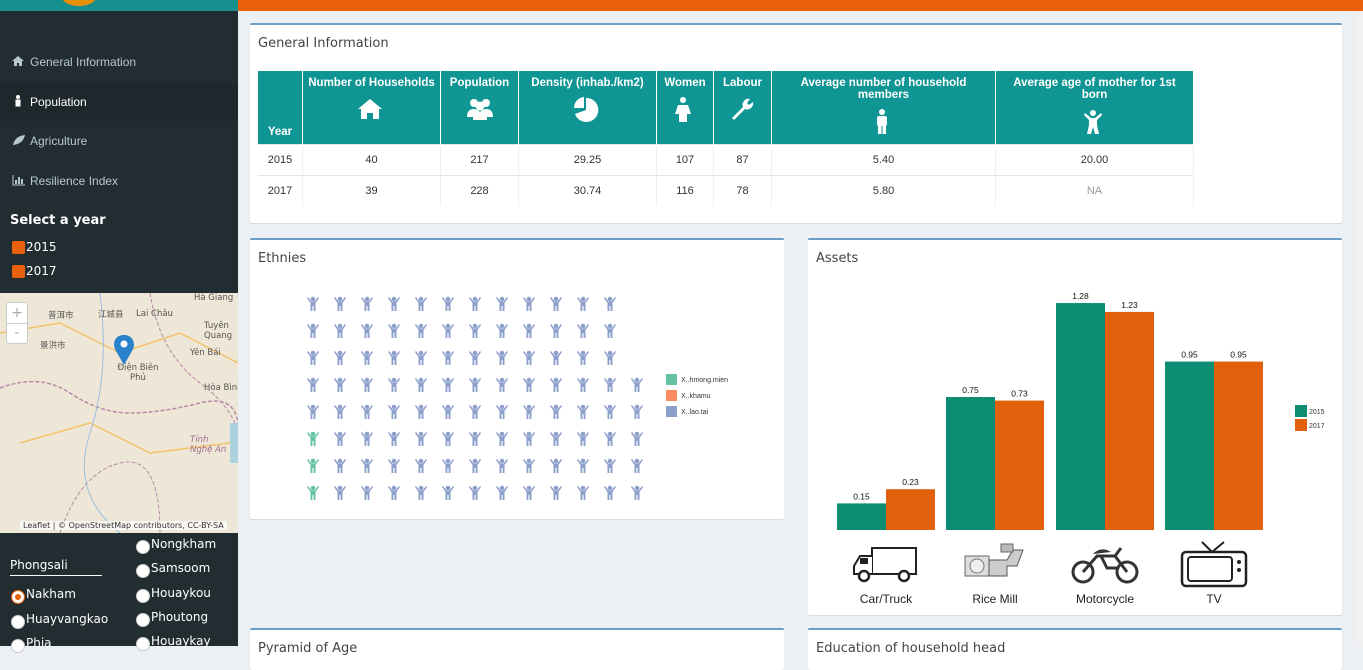  I want to click on radio-label: Nakham, so click(51, 594).